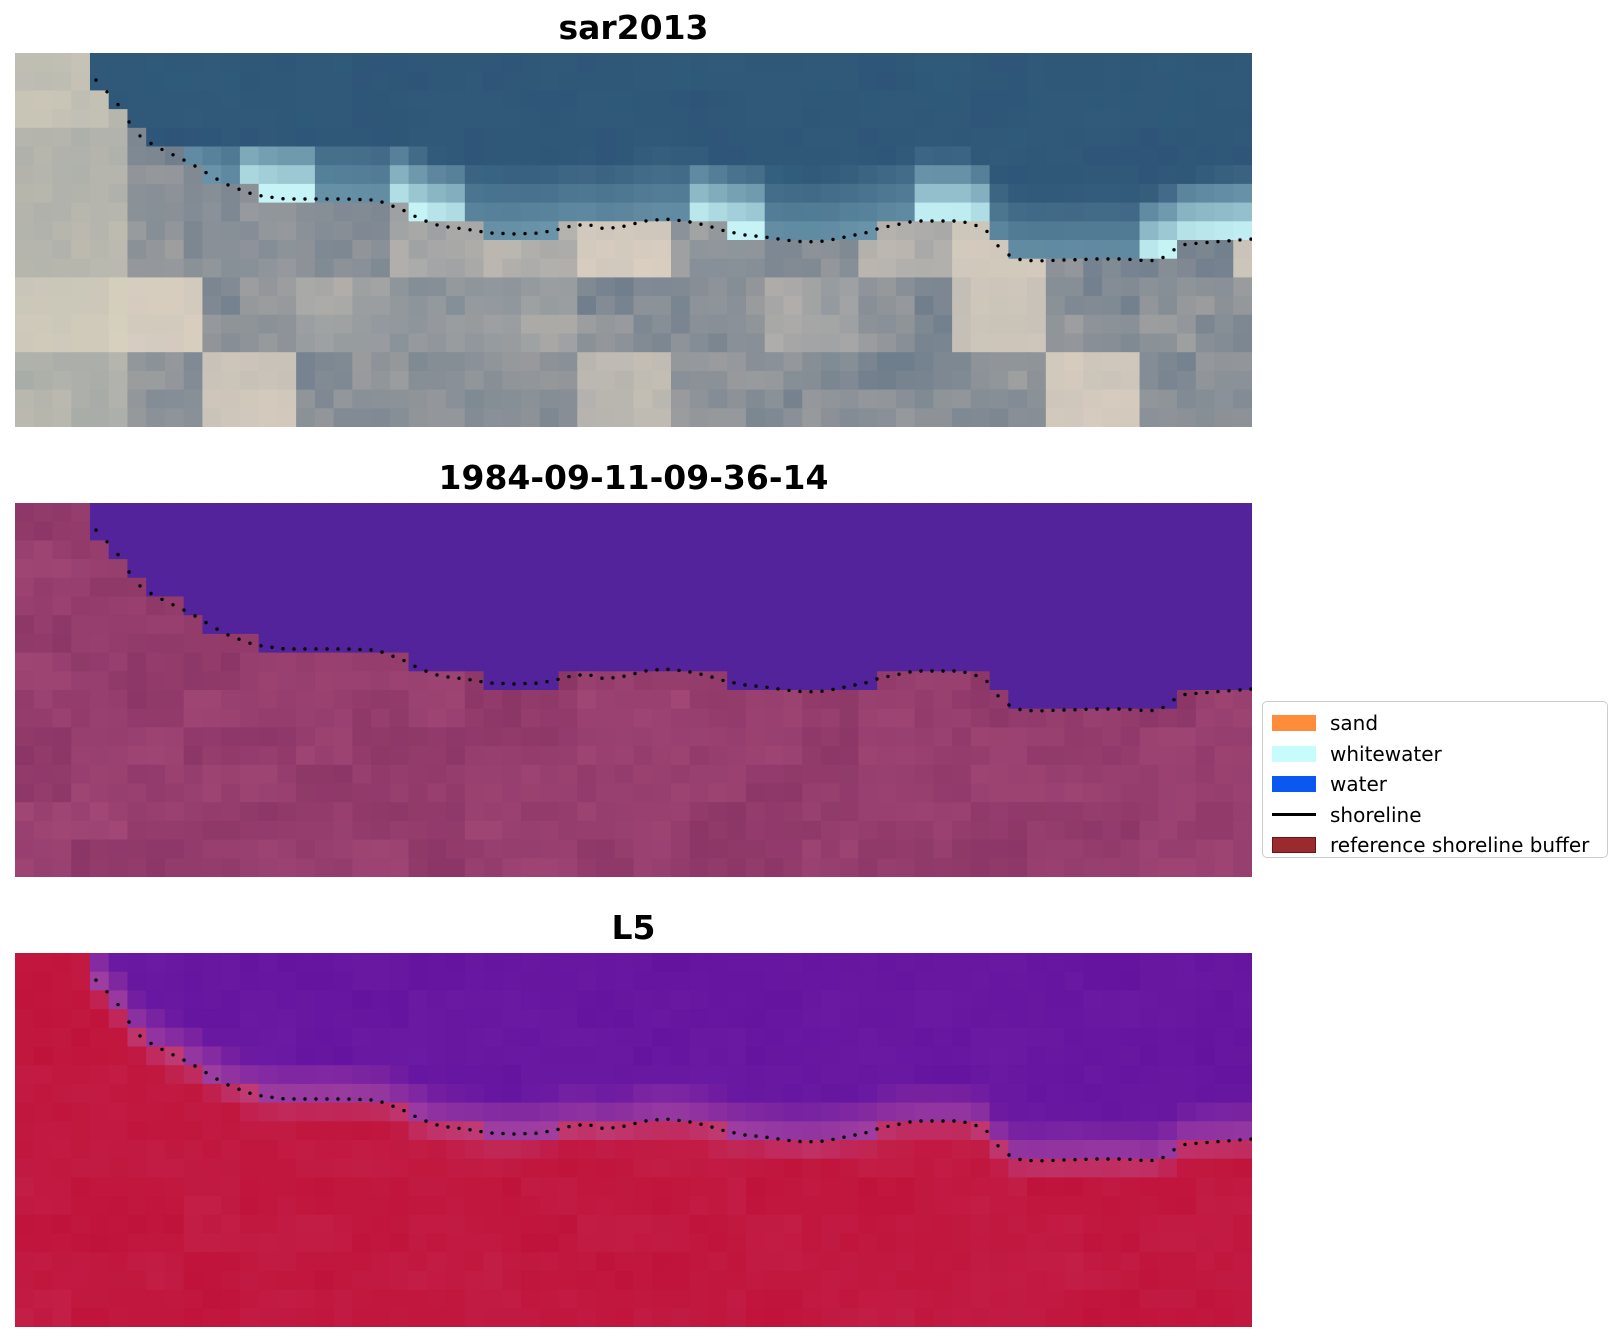  What do you see at coordinates (1435, 784) in the screenshot?
I see `legend-item-water: water` at bounding box center [1435, 784].